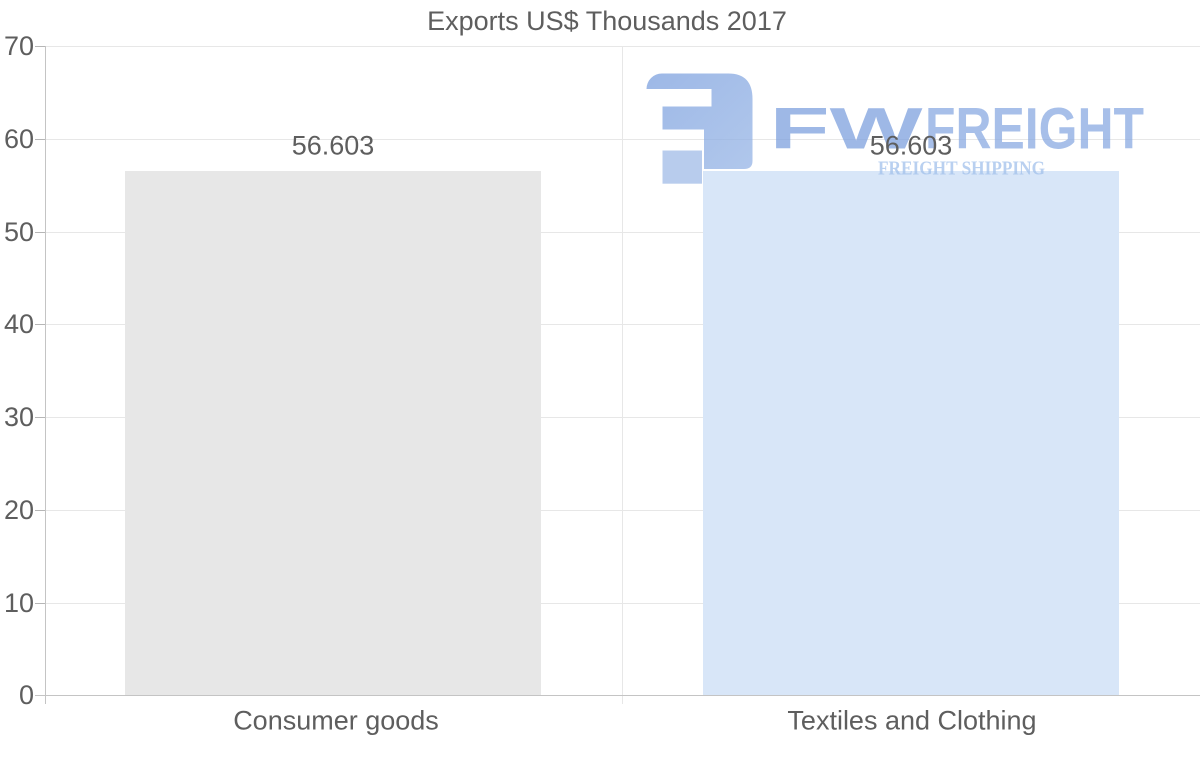  What do you see at coordinates (961, 169) in the screenshot?
I see `svg-text: FREIGHT SHIPPING` at bounding box center [961, 169].